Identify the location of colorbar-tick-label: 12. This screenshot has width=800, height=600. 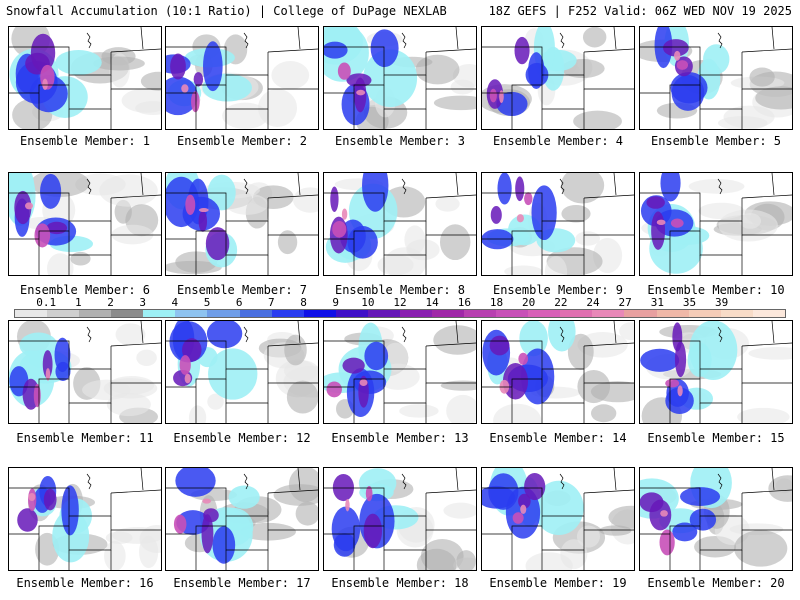
(400, 302).